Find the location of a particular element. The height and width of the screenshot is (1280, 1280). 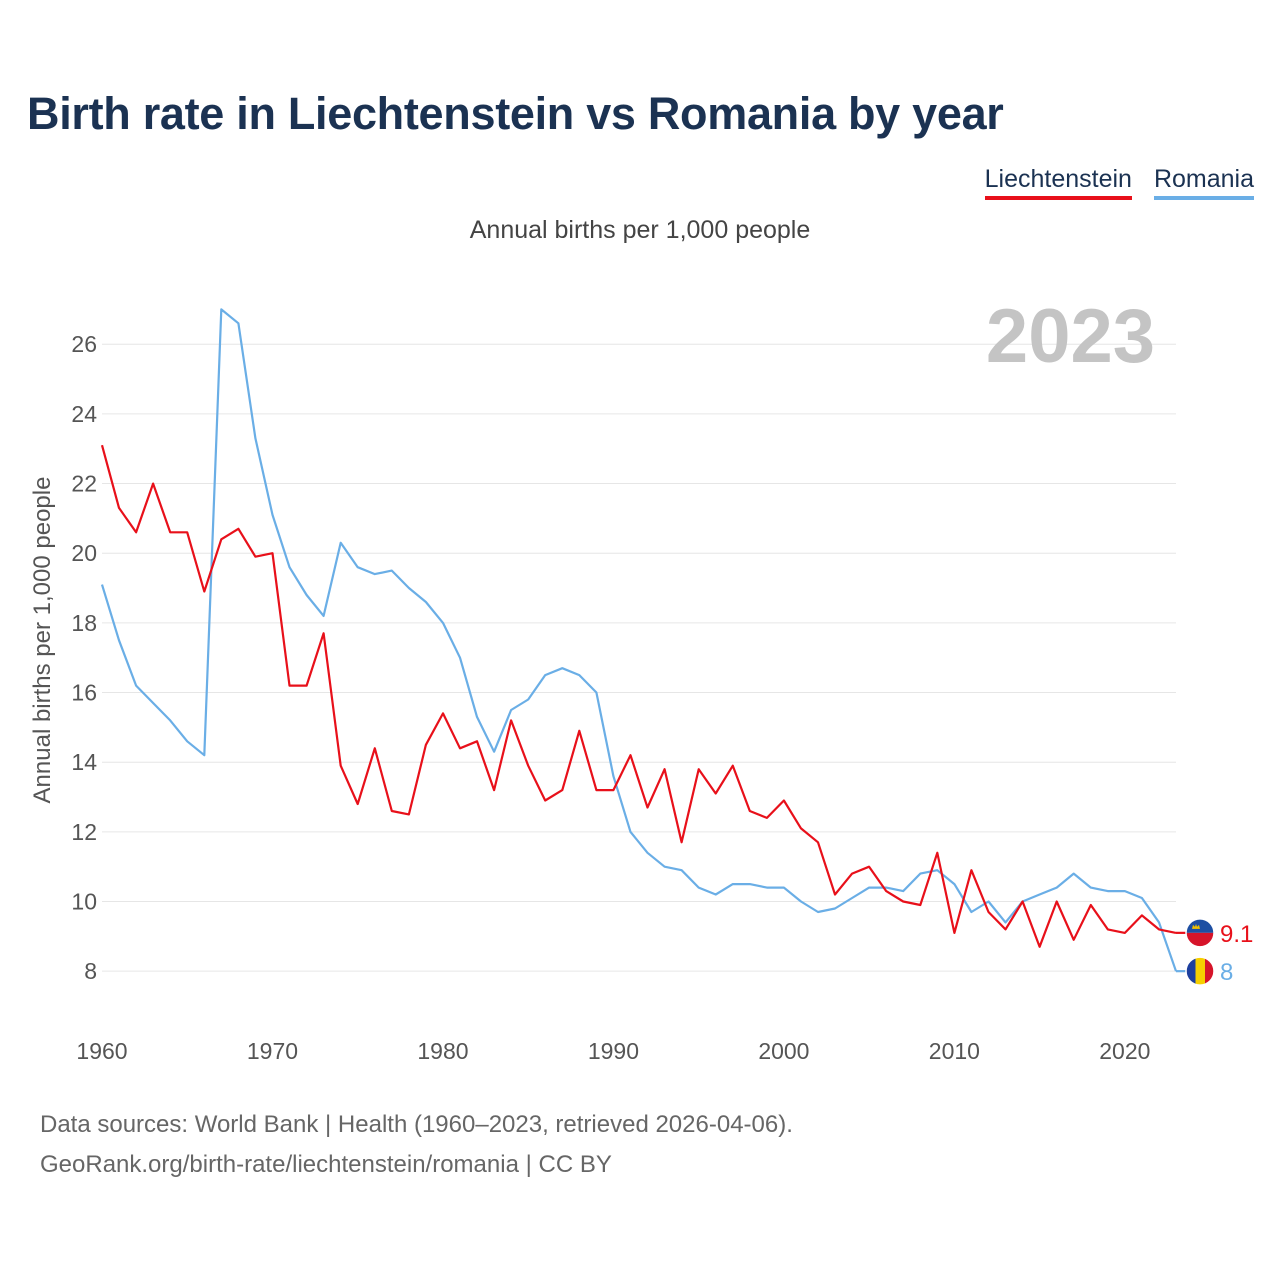

x-tick-label-1990: 1990 is located at coordinates (613, 1051).